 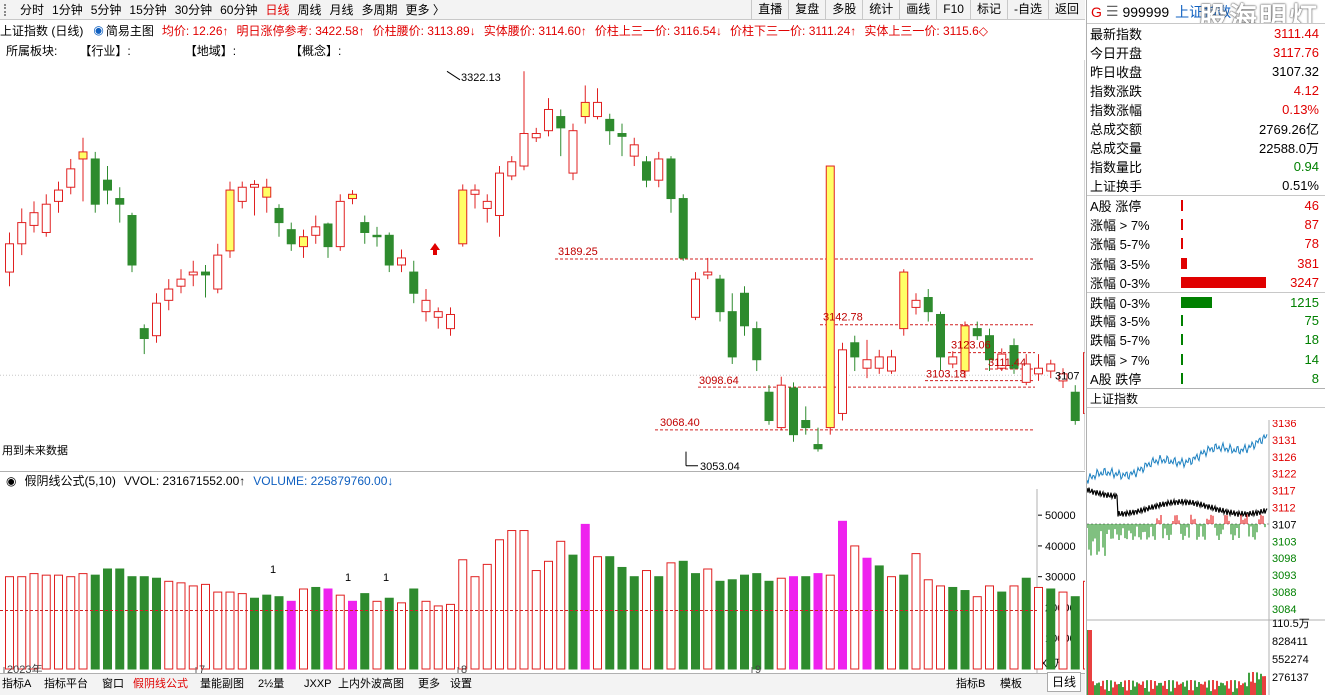 What do you see at coordinates (461, 684) in the screenshot?
I see `indicator-tab: 设置` at bounding box center [461, 684].